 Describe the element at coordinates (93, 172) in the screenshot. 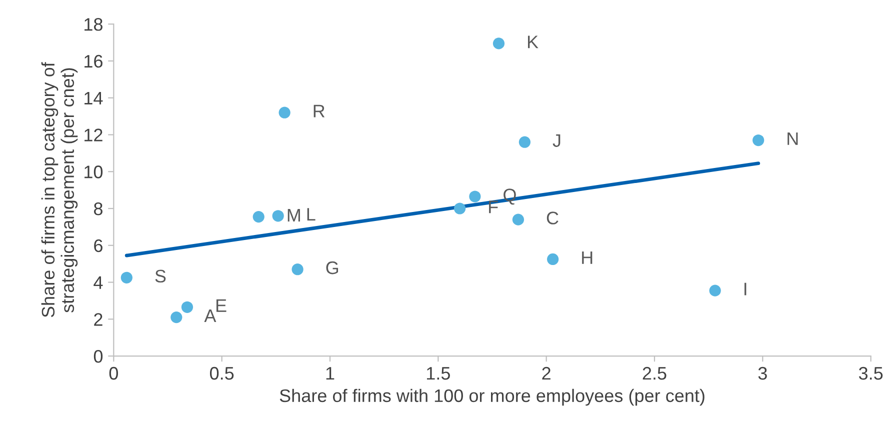

I see `y-tick-label: 10` at that location.